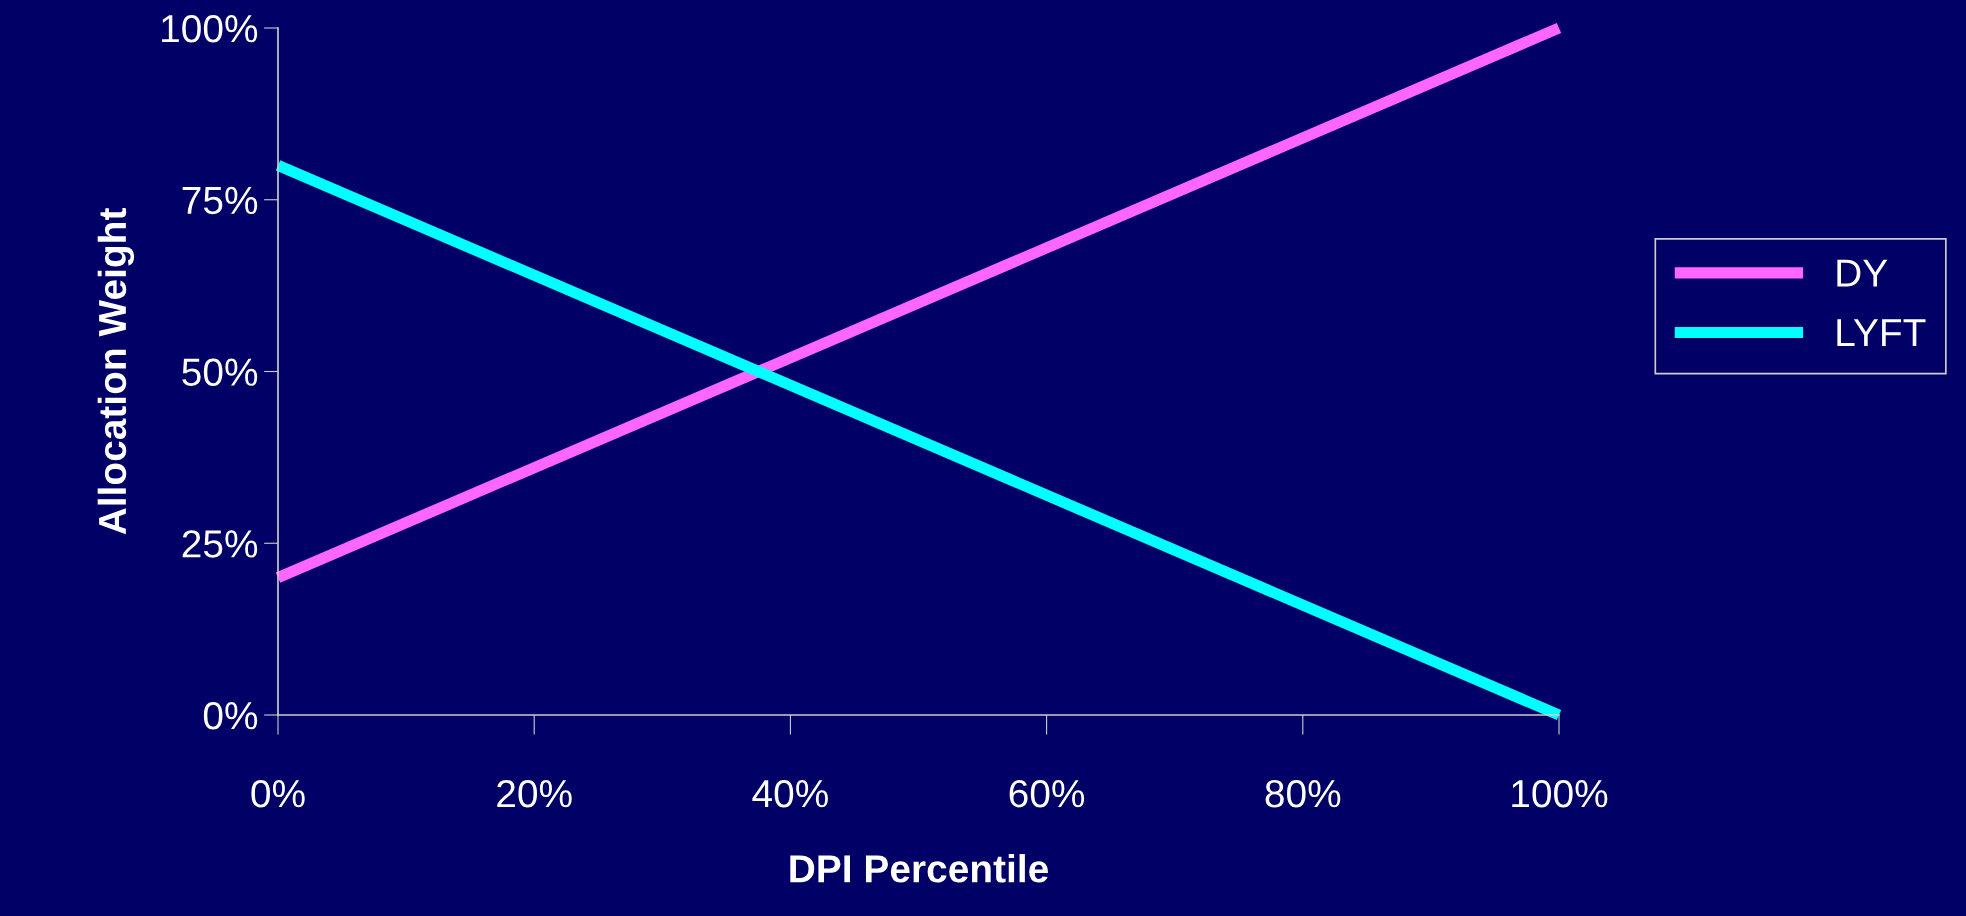 This screenshot has width=1966, height=916. Describe the element at coordinates (534, 793) in the screenshot. I see `x-tick-label: 20%` at that location.